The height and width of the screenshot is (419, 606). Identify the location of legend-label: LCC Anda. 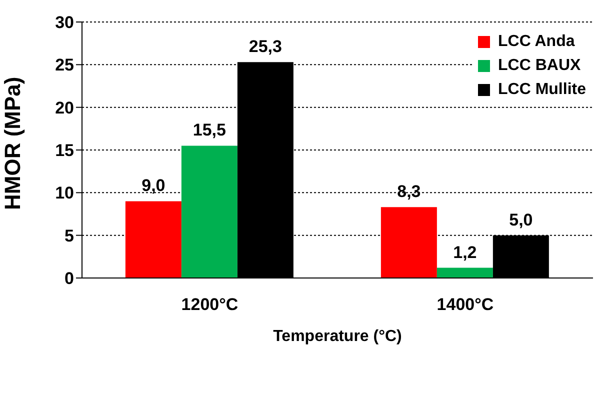
(536, 42).